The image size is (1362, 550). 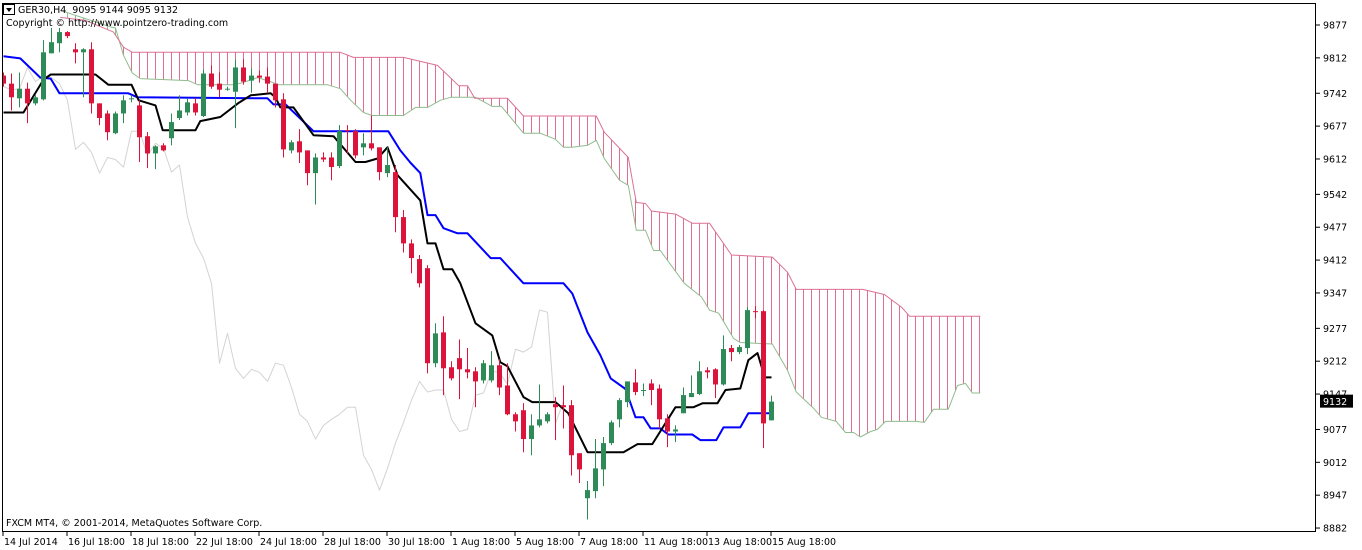 What do you see at coordinates (1335, 58) in the screenshot?
I see `price-tick-label: 9812` at bounding box center [1335, 58].